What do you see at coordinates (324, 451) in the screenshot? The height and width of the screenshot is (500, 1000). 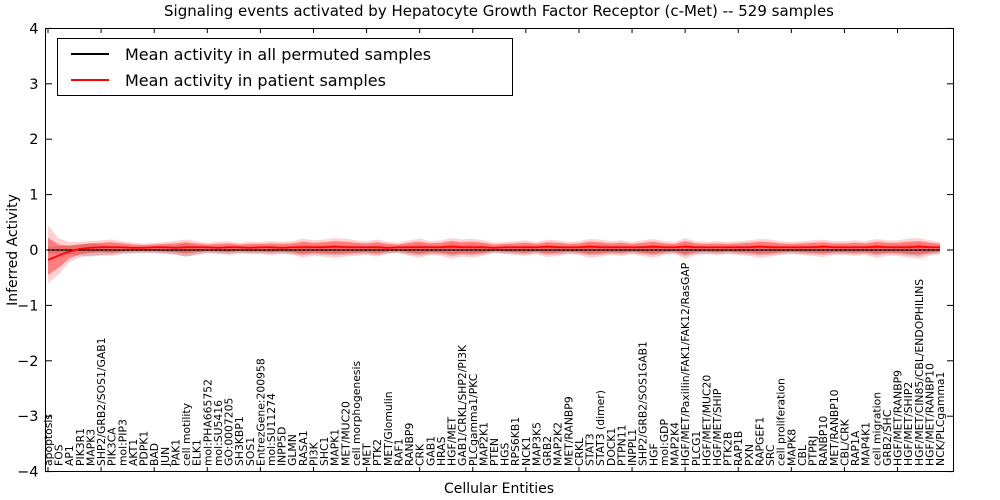 I see `x-category-label: SHC1` at bounding box center [324, 451].